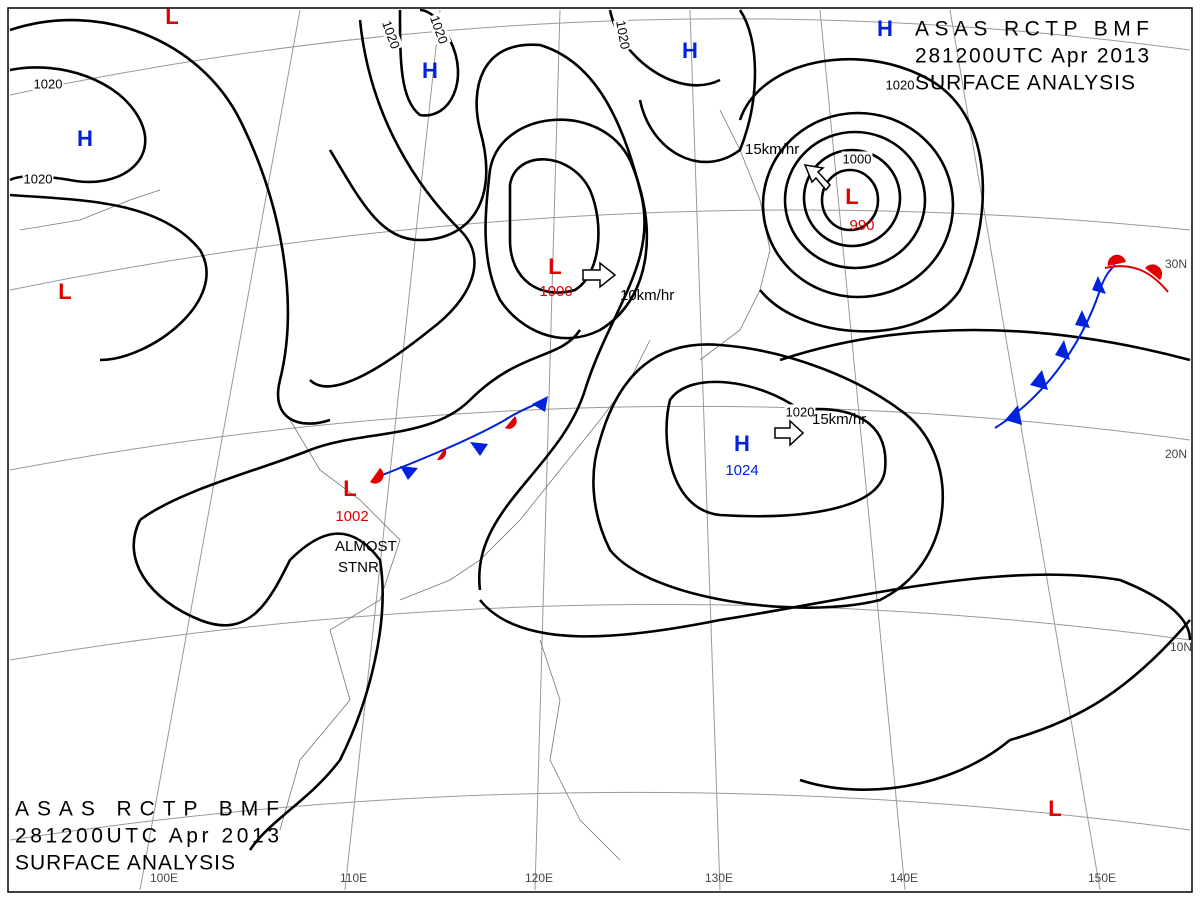  What do you see at coordinates (164, 878) in the screenshot?
I see `longitude-label: 100E` at bounding box center [164, 878].